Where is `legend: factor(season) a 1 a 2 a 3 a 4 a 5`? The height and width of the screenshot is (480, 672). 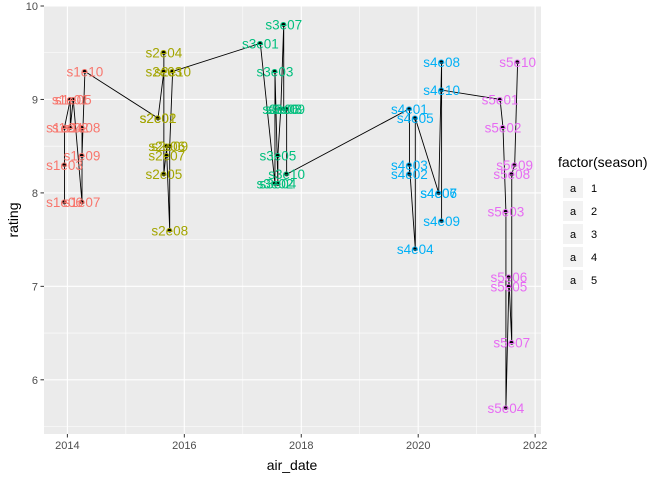
legend: factor(season) a 1 a 2 a 3 a 4 a 5 is located at coordinates (602, 222).